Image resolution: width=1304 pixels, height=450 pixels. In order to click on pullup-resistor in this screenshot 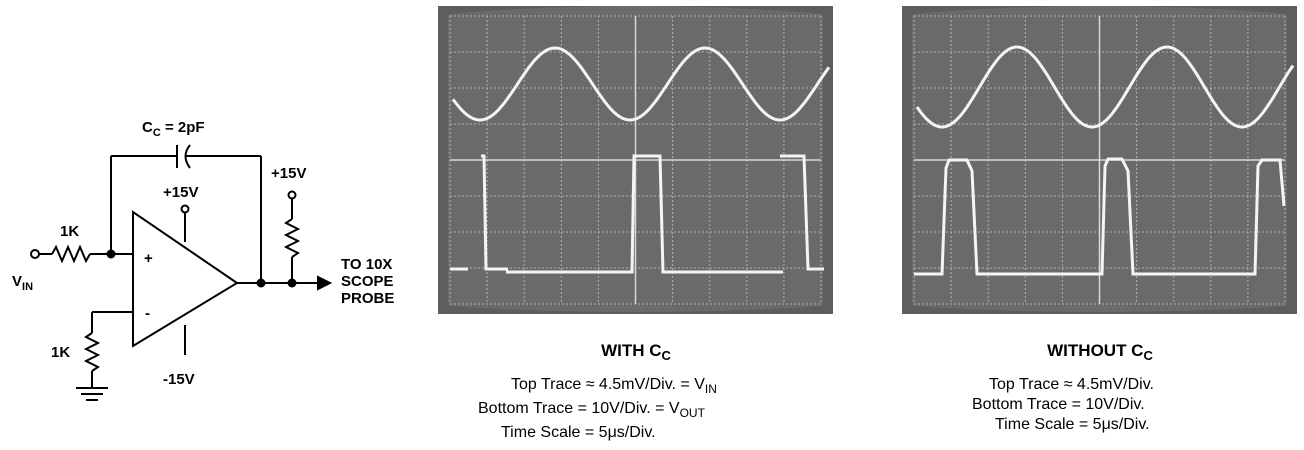, I will do `click(292, 238)`.